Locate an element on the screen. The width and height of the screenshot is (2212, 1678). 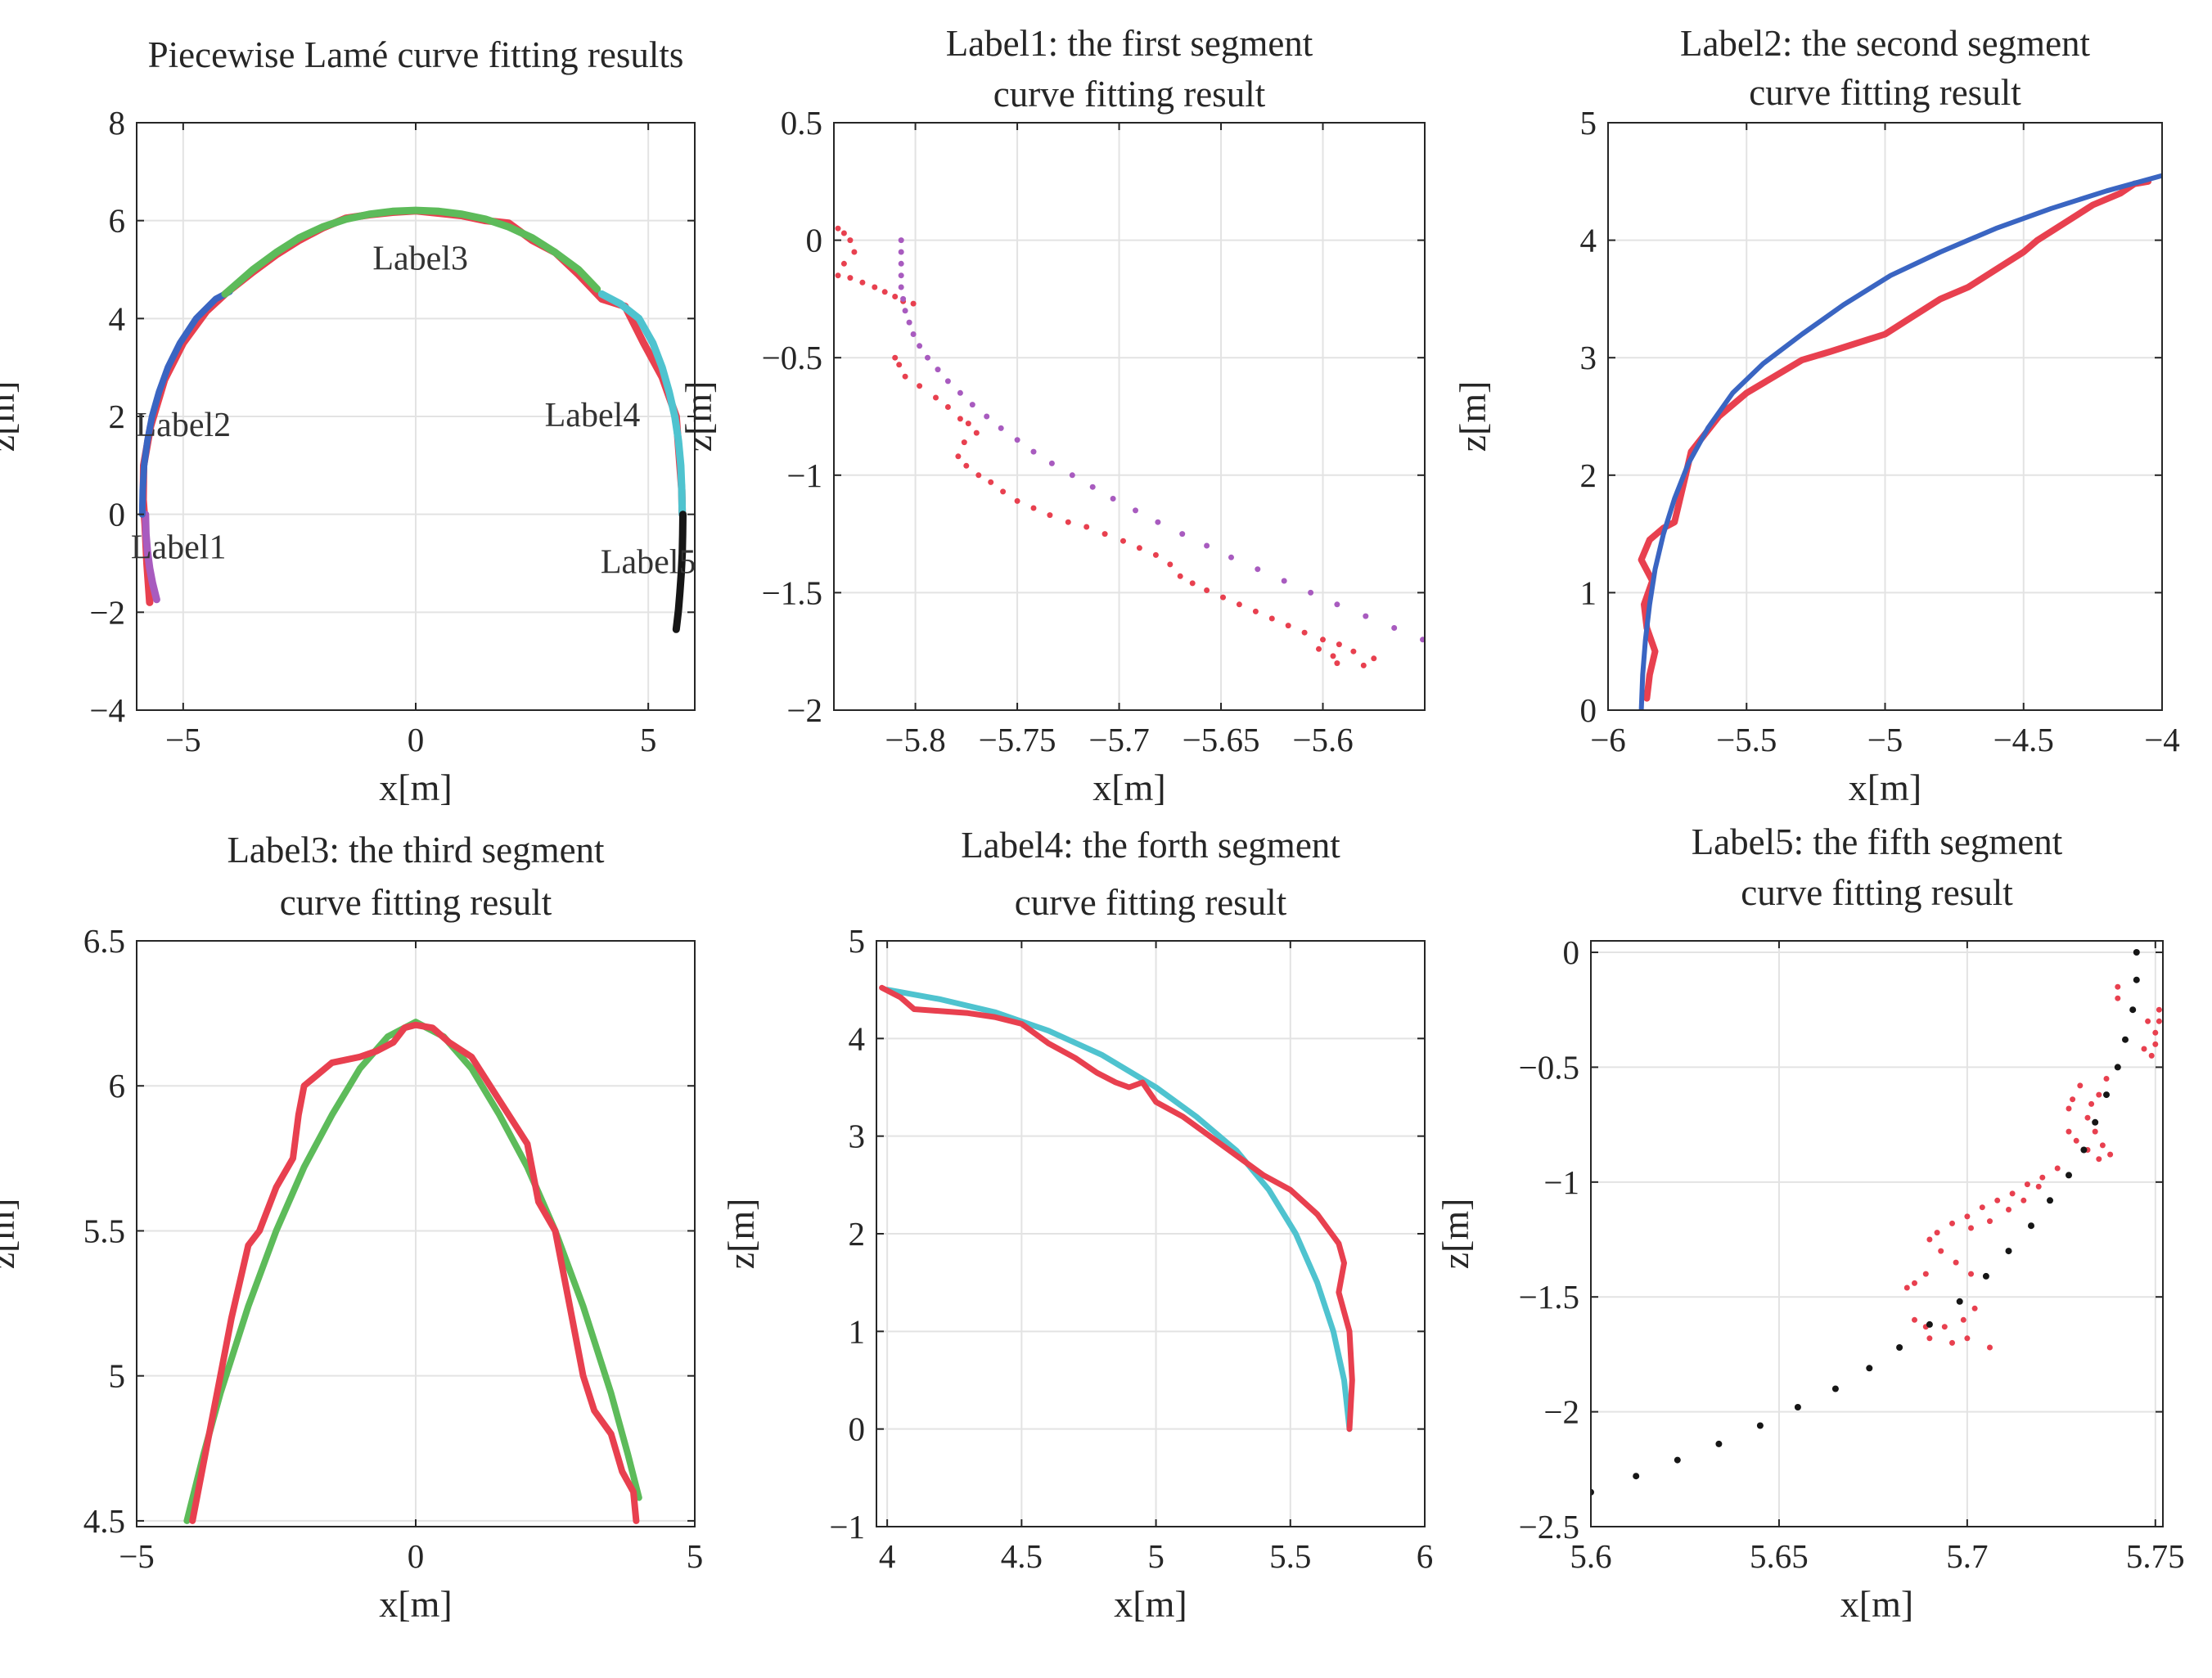
x-tick-label: −4.5 is located at coordinates (2024, 740).